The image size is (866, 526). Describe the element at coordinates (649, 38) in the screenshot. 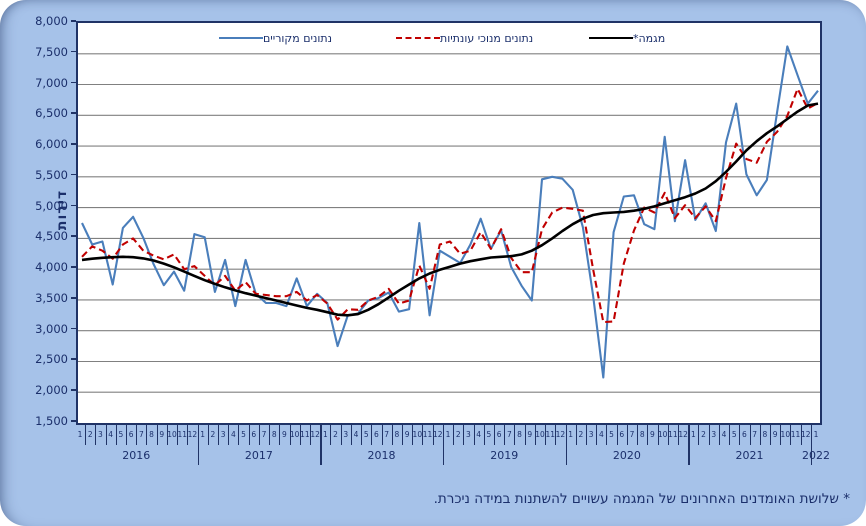

I see `legend-label-trend: מגמה*` at that location.